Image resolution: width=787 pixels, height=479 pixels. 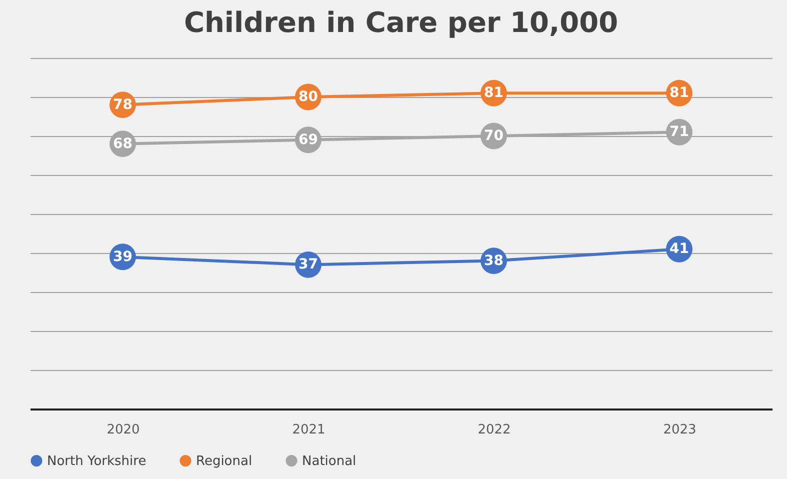 I want to click on data-label: 37, so click(x=308, y=264).